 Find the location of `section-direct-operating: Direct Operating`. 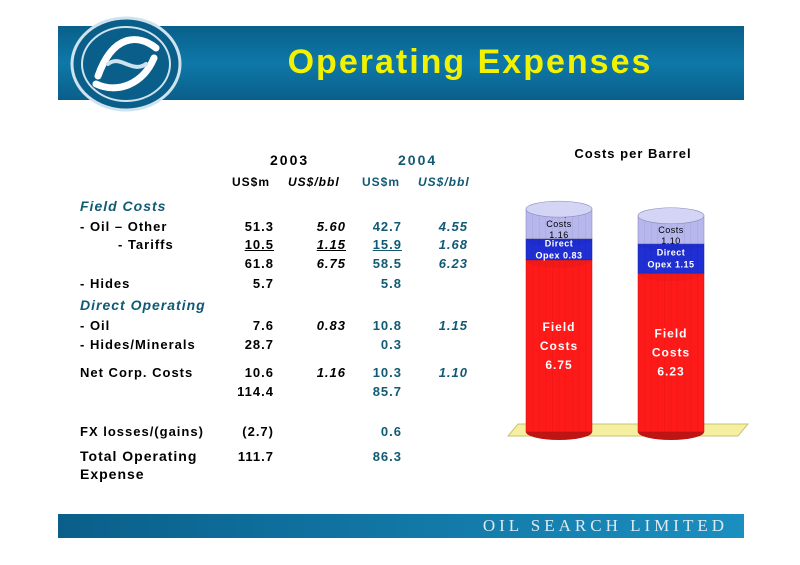

section-direct-operating: Direct Operating is located at coordinates (143, 305).